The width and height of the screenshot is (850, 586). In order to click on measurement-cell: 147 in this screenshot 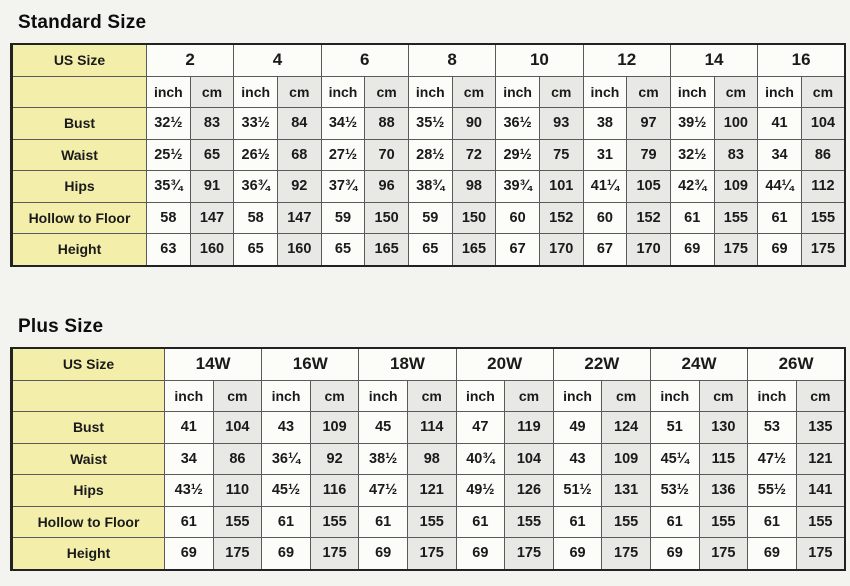, I will do `click(212, 217)`.